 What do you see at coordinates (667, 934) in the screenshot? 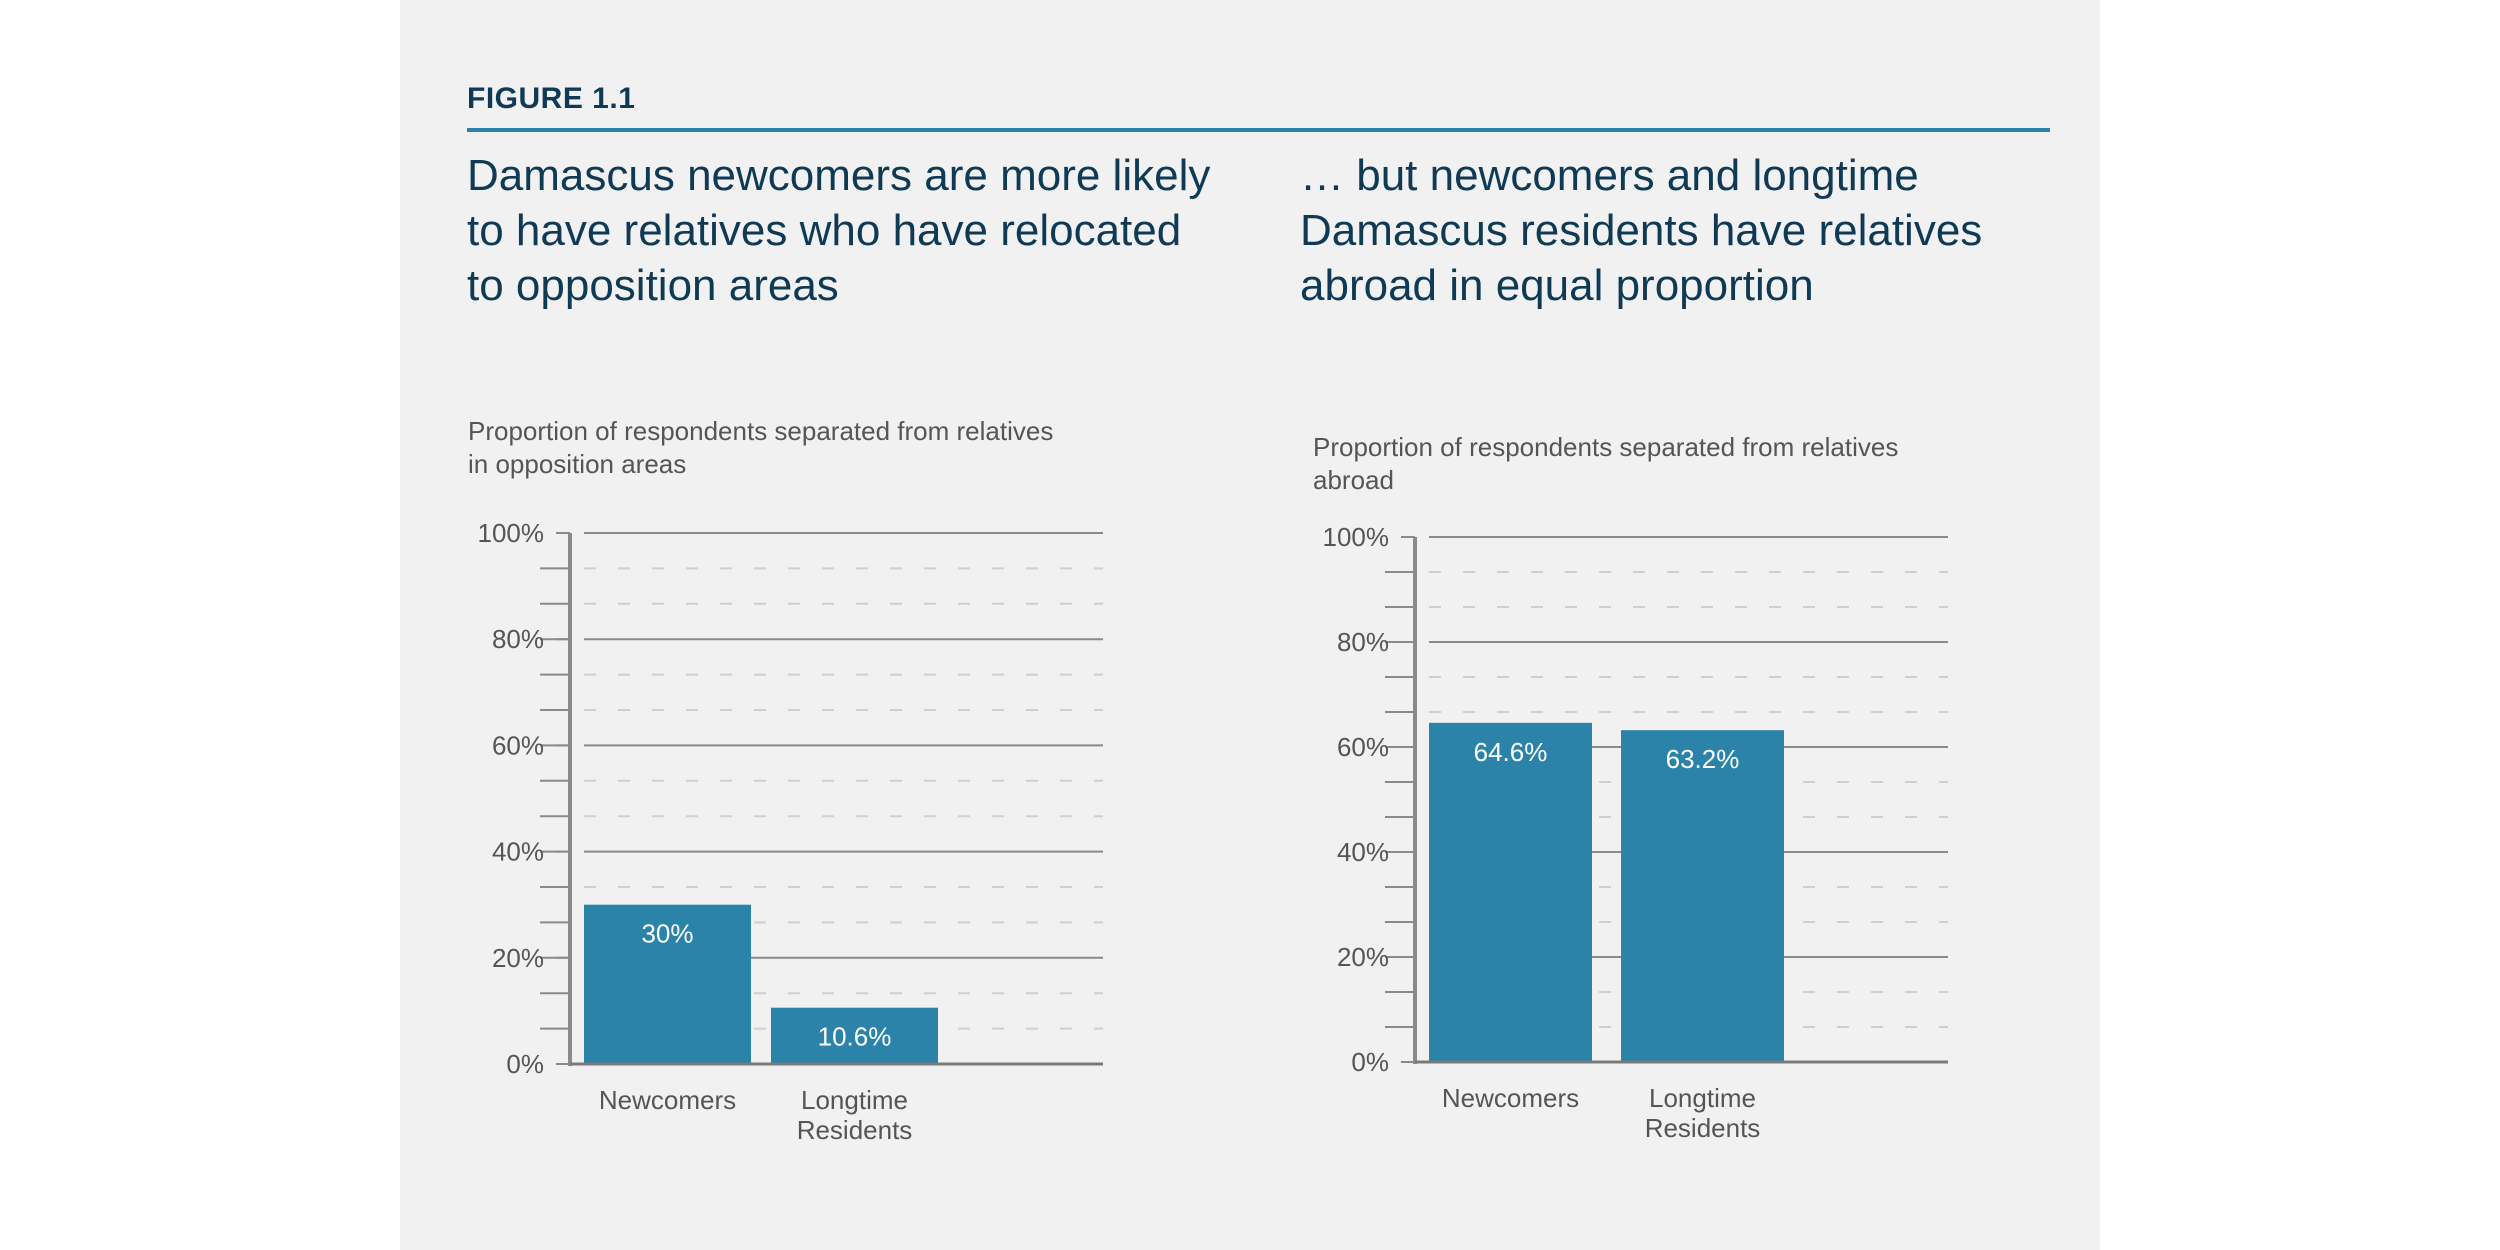
I see `bar-value-label: 30%` at bounding box center [667, 934].